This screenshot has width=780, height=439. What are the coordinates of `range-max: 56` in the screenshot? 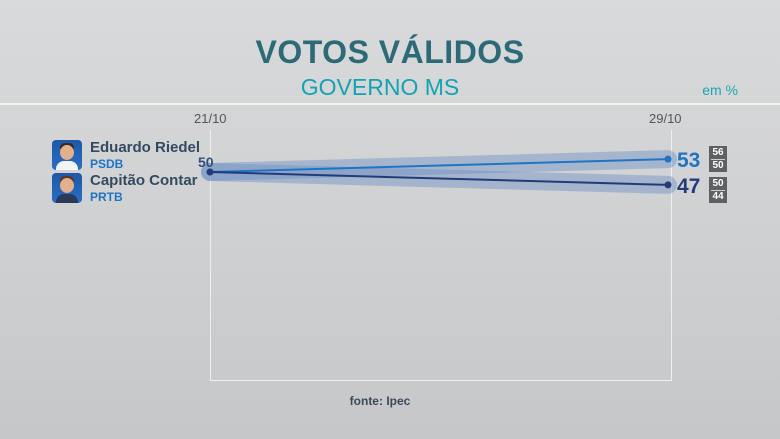 It's located at (718, 152).